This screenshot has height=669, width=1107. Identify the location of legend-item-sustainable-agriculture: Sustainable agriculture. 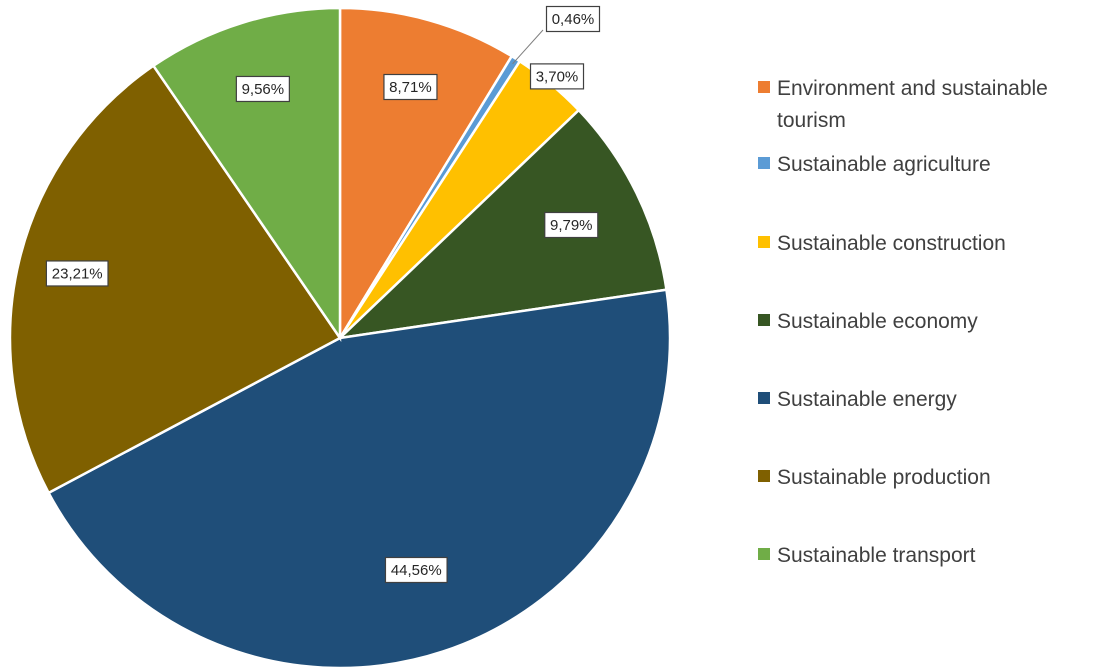
(874, 164).